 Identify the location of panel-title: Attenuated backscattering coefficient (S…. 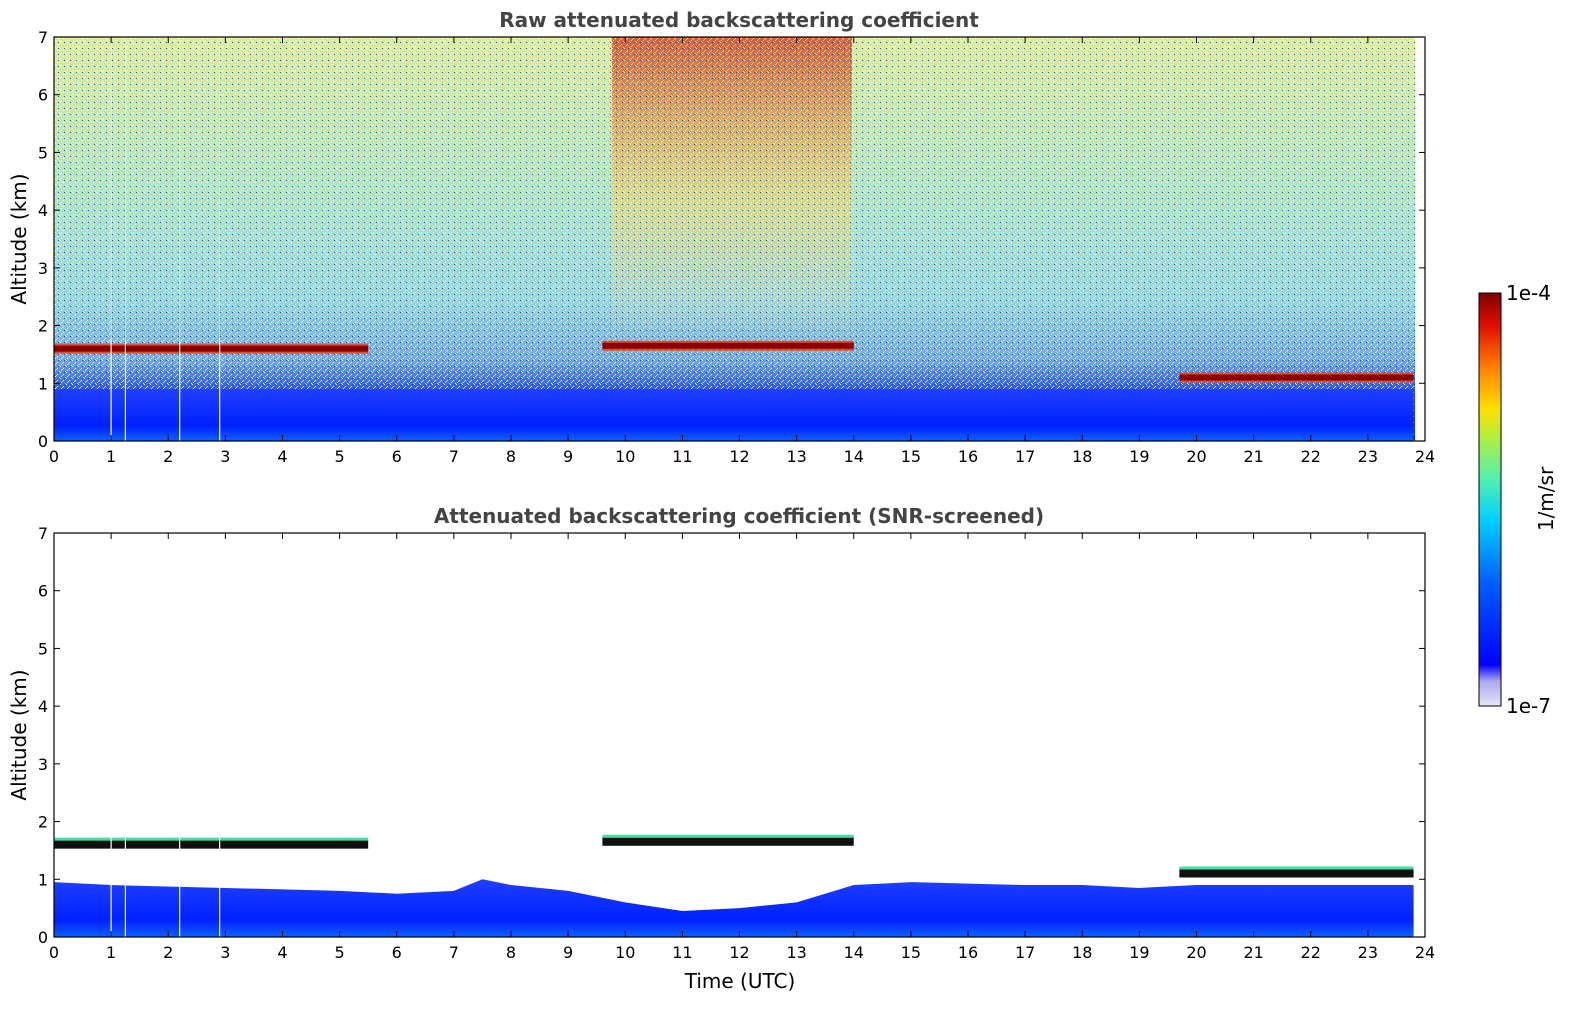
(739, 516).